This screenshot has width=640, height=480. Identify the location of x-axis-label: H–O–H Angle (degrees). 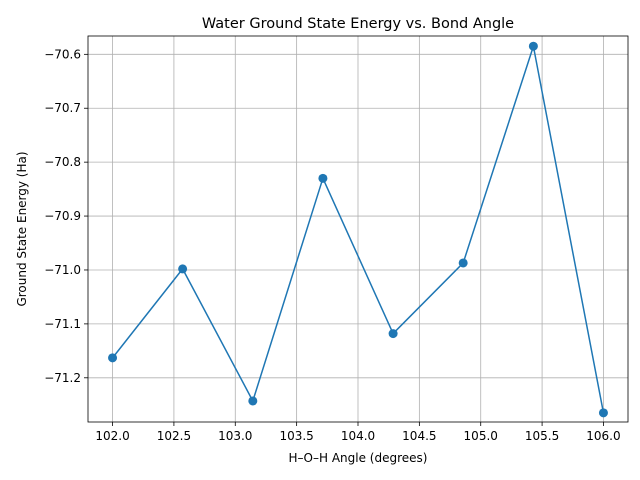
(358, 458).